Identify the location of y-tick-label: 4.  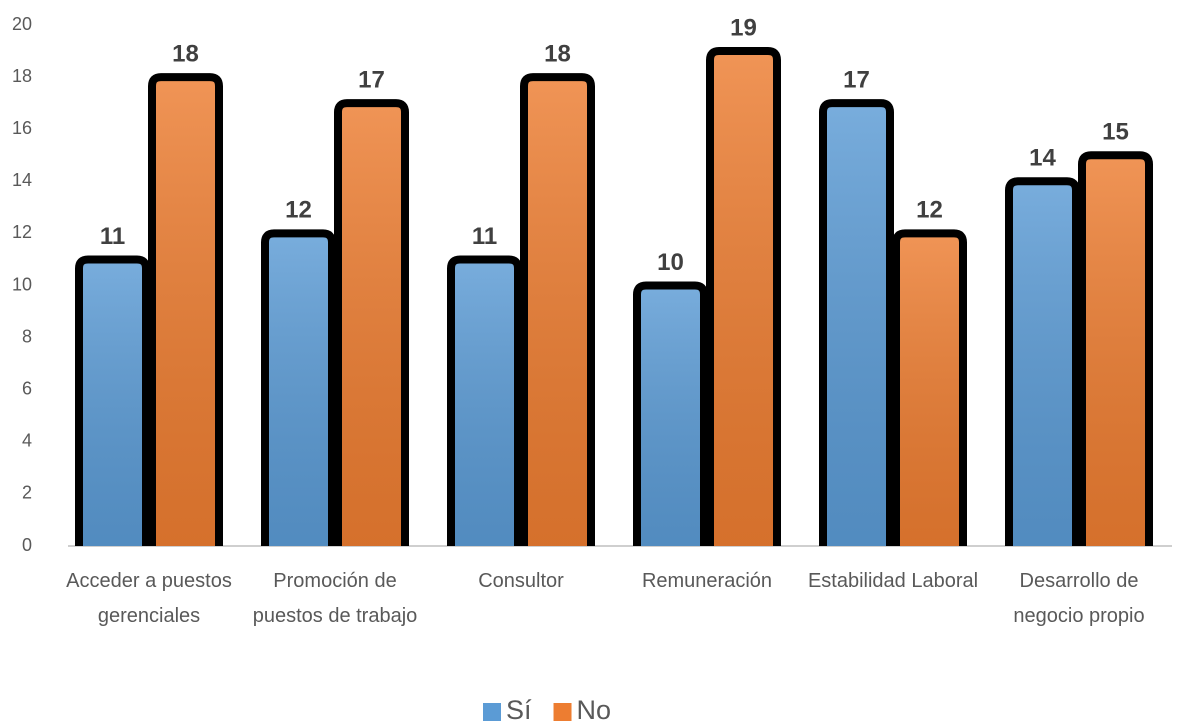
(27, 441).